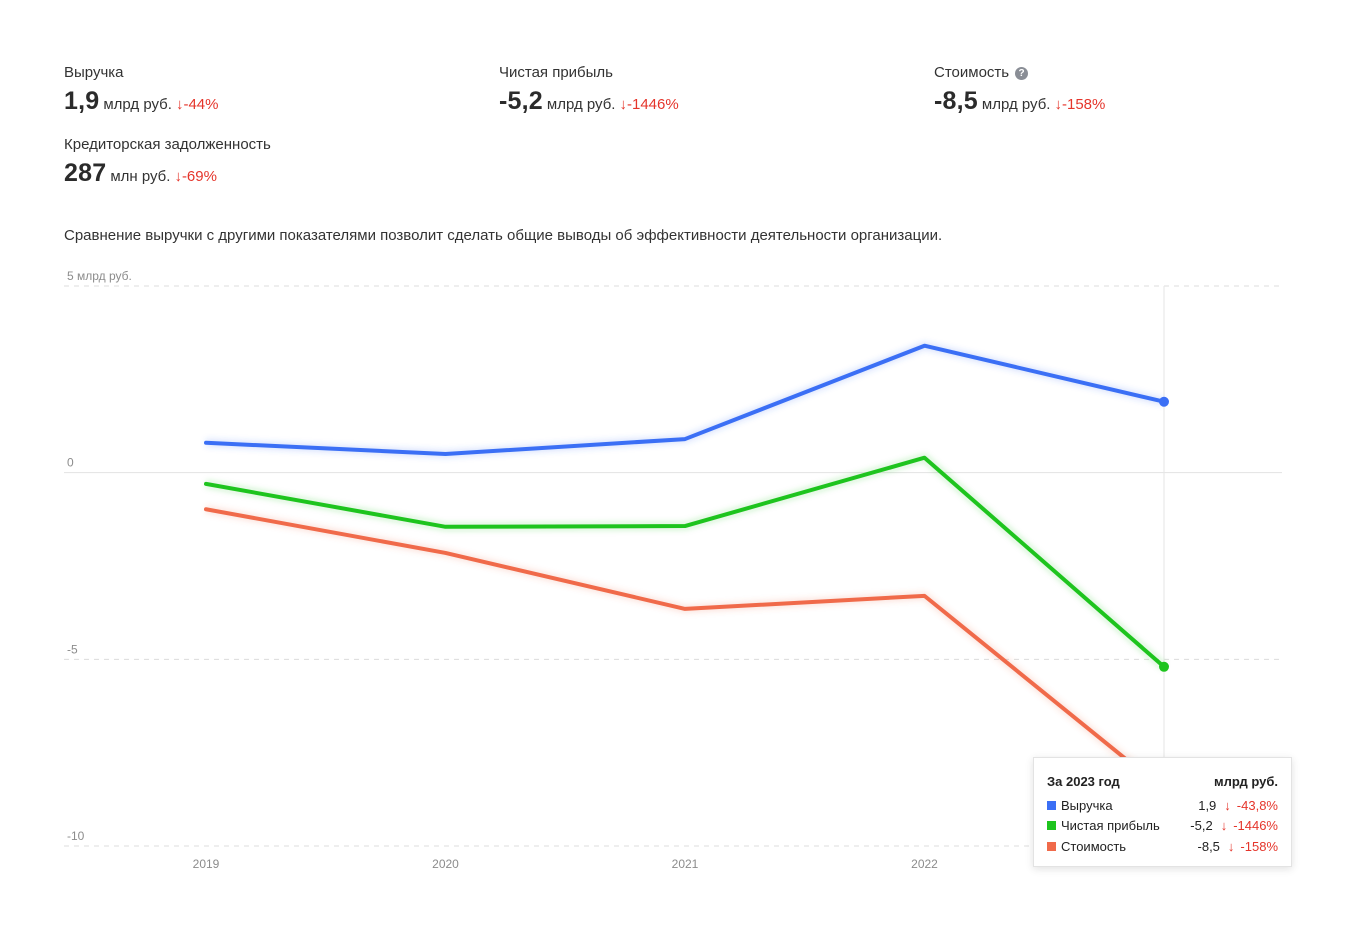 Image resolution: width=1360 pixels, height=939 pixels. What do you see at coordinates (1257, 805) in the screenshot?
I see `tooltip-change: -43,8%` at bounding box center [1257, 805].